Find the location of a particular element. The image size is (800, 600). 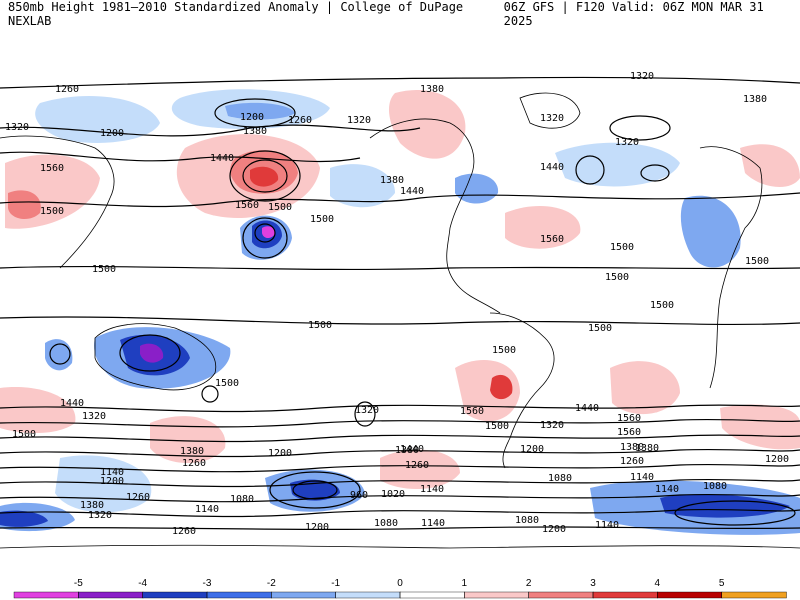

coast-asia is located at coordinates (57, 202).